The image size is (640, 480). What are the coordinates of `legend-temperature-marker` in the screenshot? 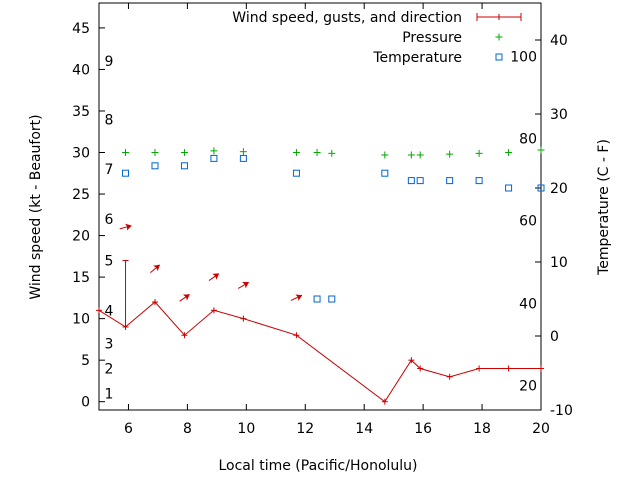 It's located at (499, 57).